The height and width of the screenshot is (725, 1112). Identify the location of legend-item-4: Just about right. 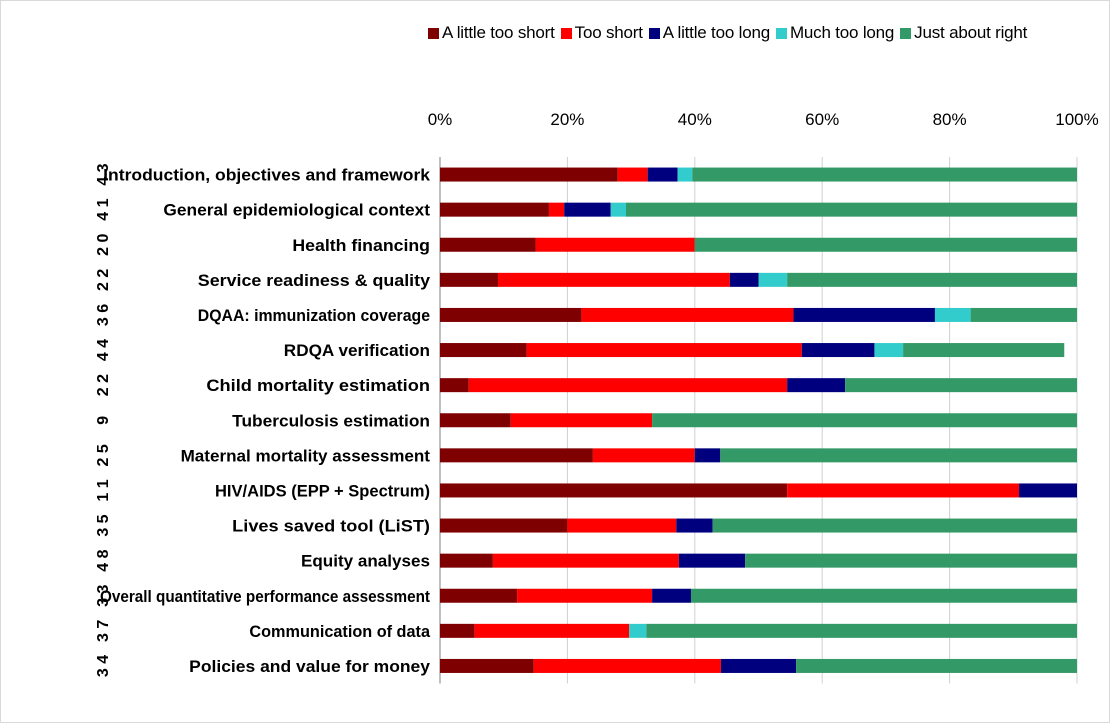
(963, 33).